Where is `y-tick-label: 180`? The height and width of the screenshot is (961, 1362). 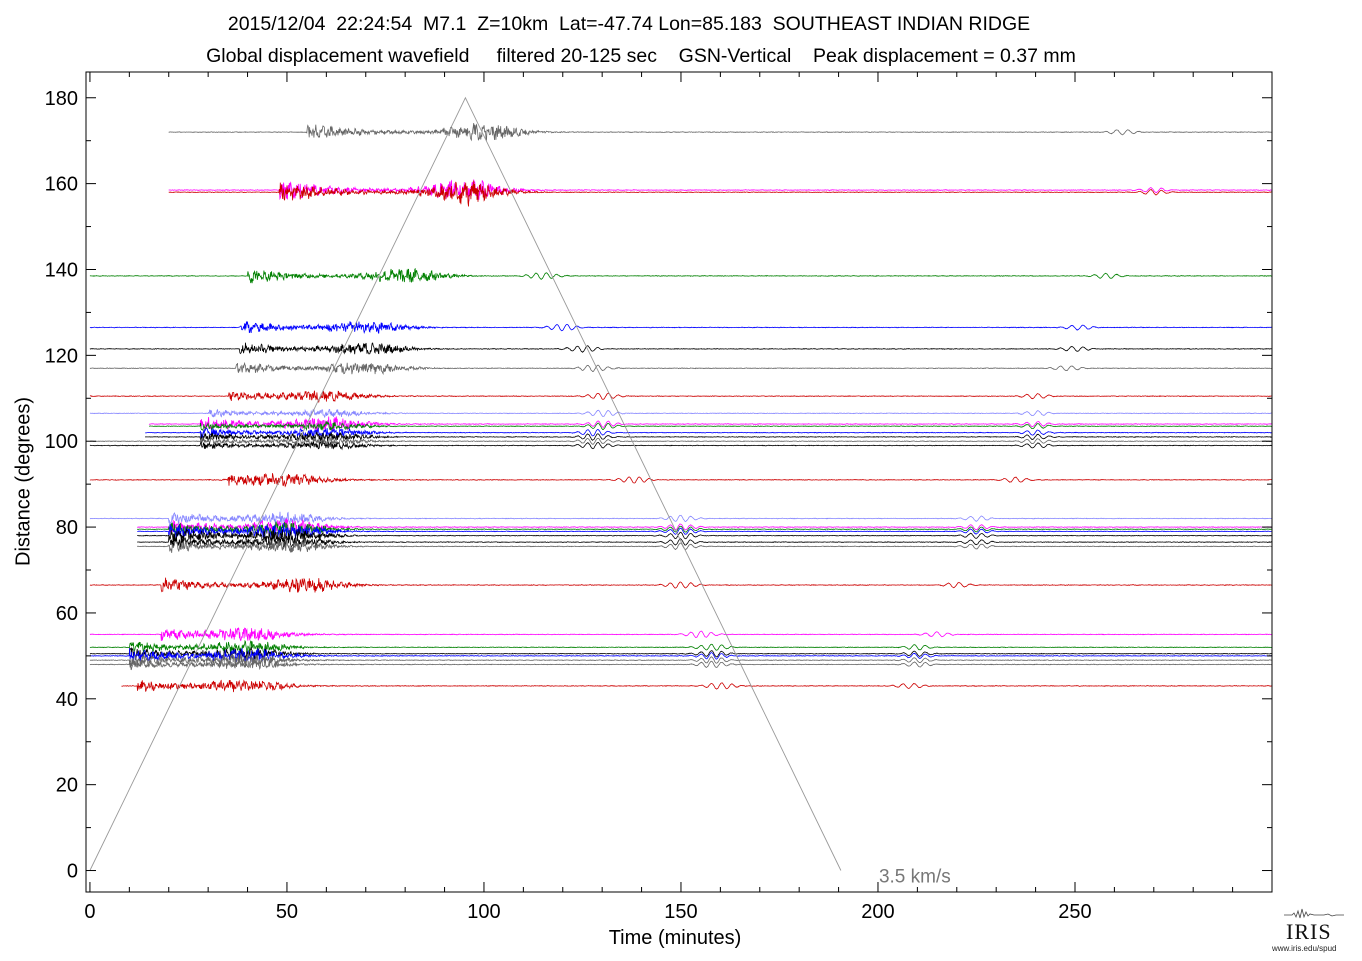 y-tick-label: 180 is located at coordinates (61, 99).